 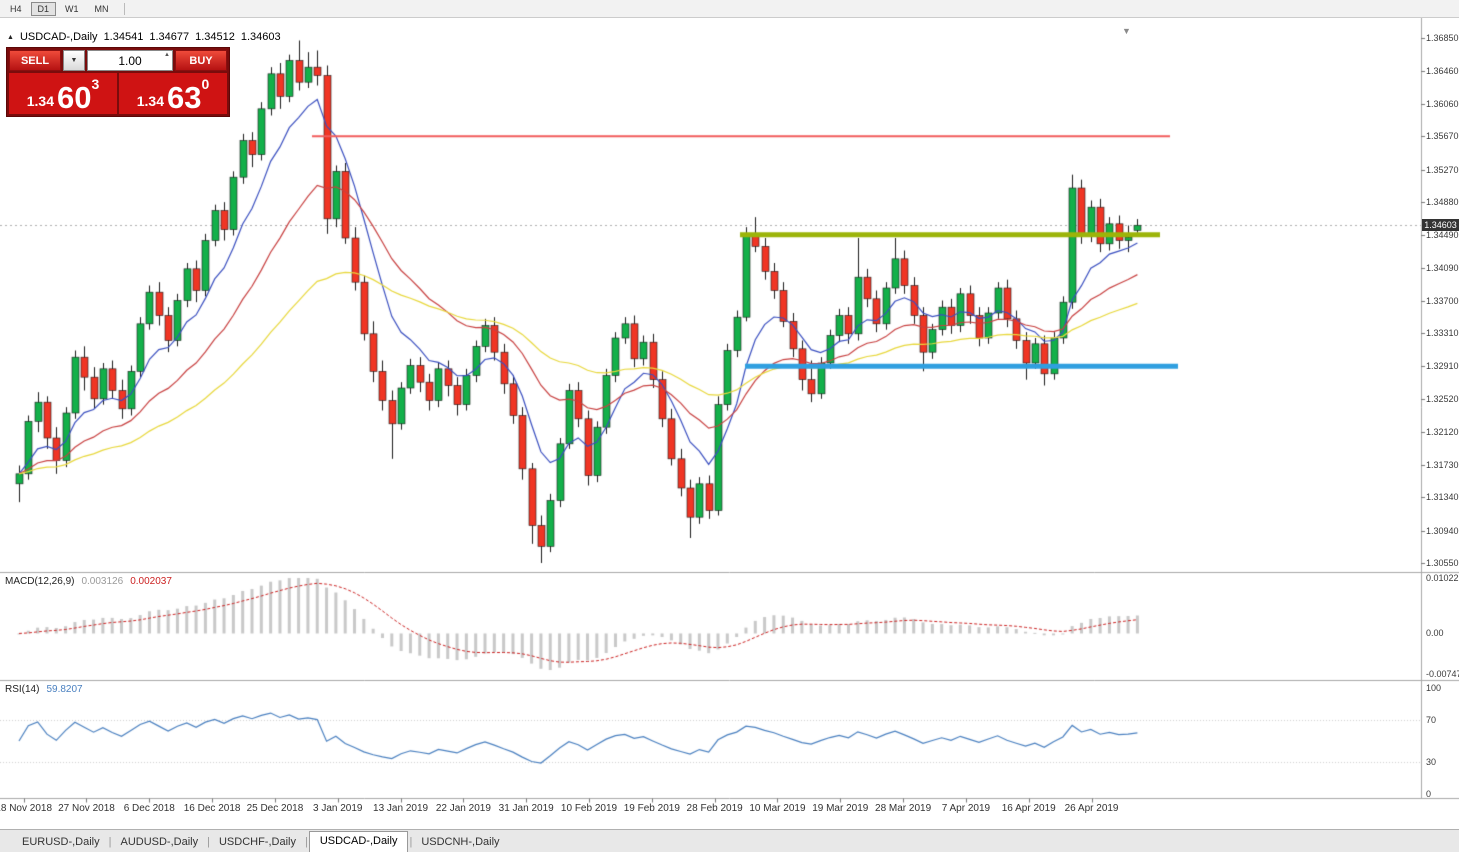 What do you see at coordinates (167, 55) in the screenshot?
I see `volume-spinner-up-icon: ▲` at bounding box center [167, 55].